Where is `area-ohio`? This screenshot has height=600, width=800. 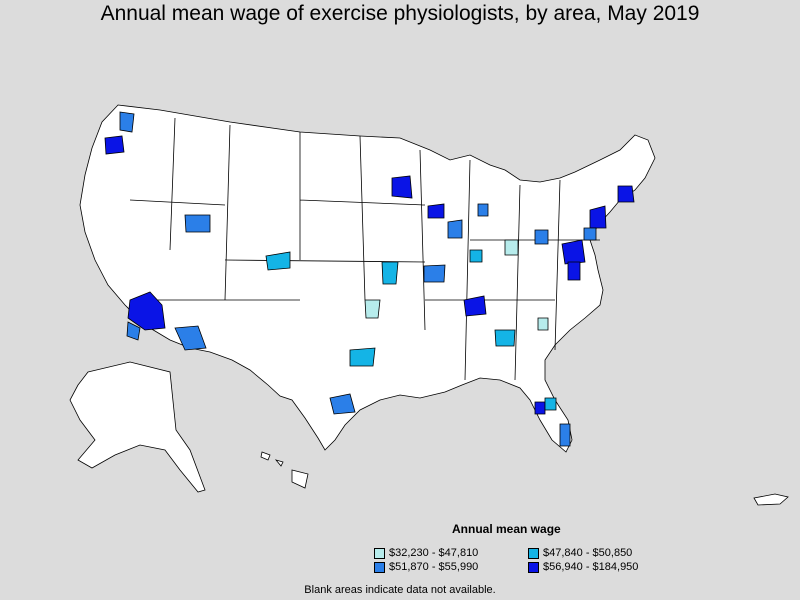
area-ohio is located at coordinates (511, 247).